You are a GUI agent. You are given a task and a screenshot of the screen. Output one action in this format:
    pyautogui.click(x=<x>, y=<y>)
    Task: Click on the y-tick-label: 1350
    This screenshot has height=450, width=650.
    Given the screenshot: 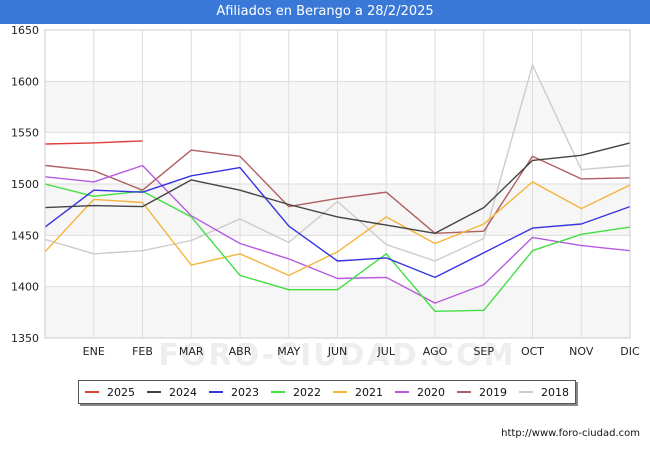 What is the action you would take?
    pyautogui.click(x=25, y=338)
    